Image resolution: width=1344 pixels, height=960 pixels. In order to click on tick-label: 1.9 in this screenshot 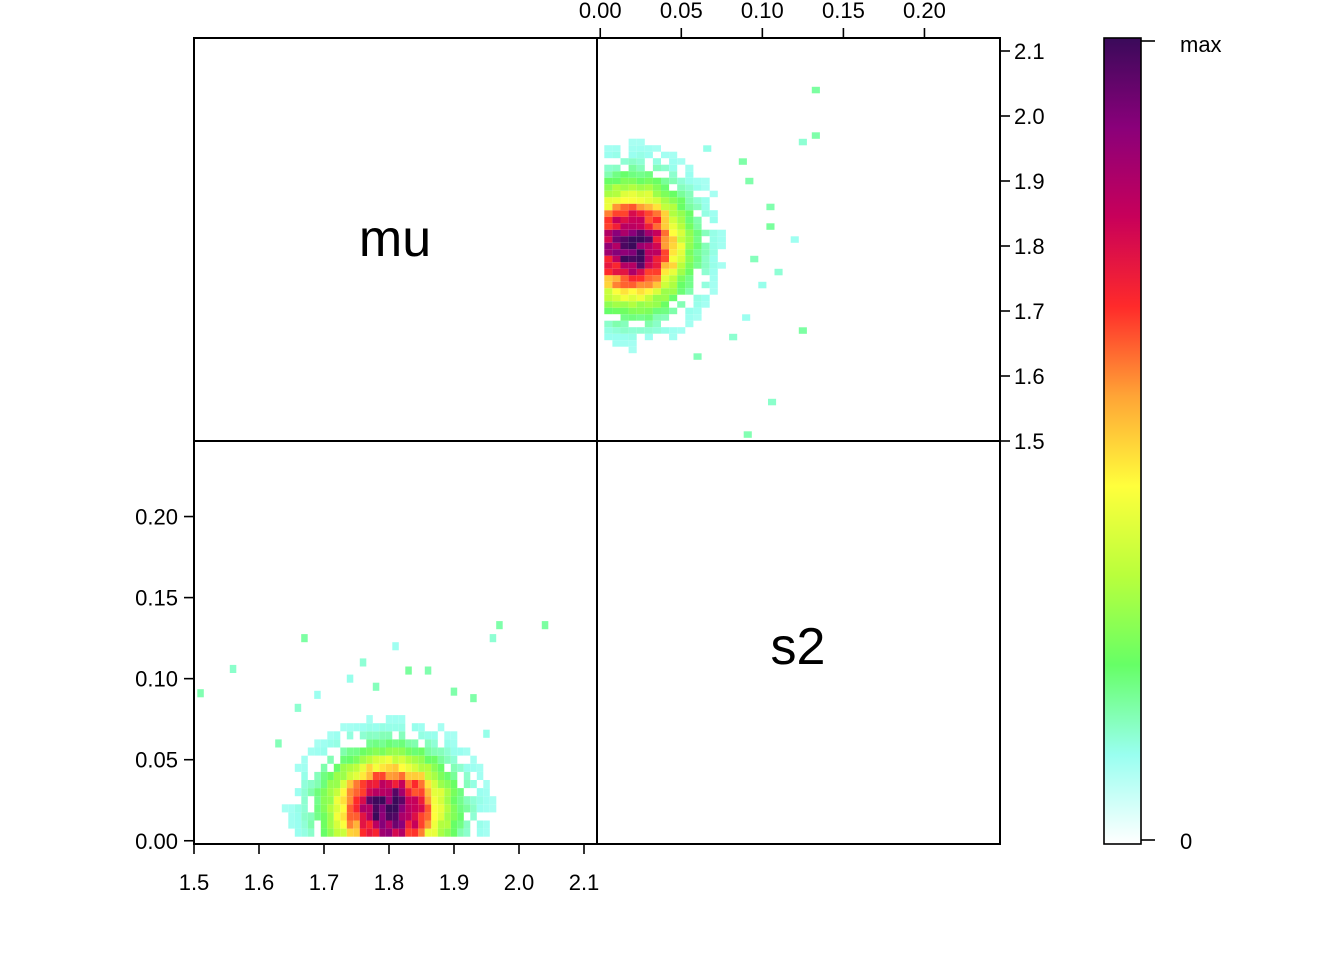, I will do `click(454, 882)`.